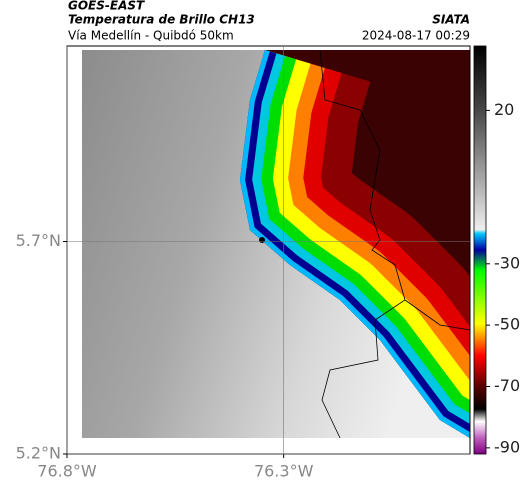 This screenshot has width=526, height=491. What do you see at coordinates (507, 385) in the screenshot?
I see `colorbar-tick-label: -70` at bounding box center [507, 385].